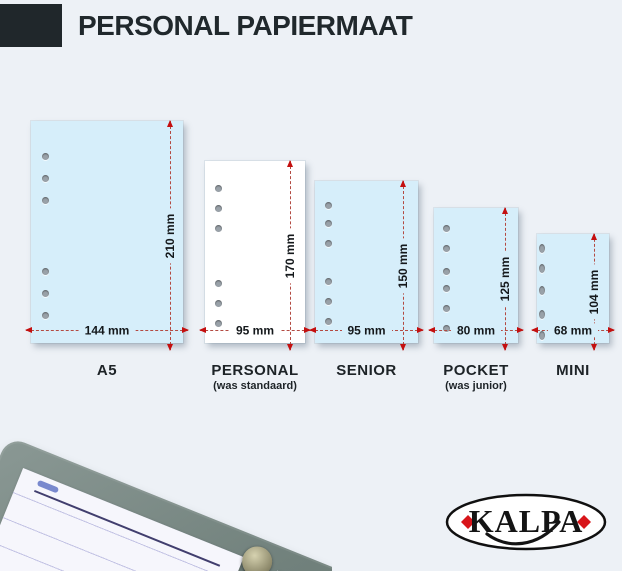 This screenshot has height=571, width=622. I want to click on logo-swoosh, so click(523, 533).